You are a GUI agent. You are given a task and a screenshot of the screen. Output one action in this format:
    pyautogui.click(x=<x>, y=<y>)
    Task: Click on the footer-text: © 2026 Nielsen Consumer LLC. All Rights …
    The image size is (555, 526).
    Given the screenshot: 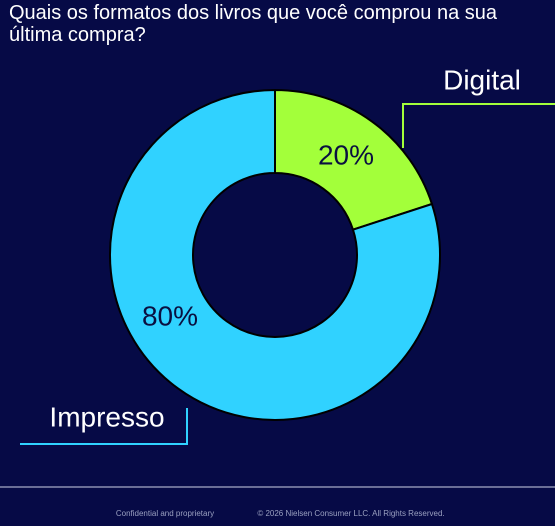 What is the action you would take?
    pyautogui.click(x=350, y=513)
    